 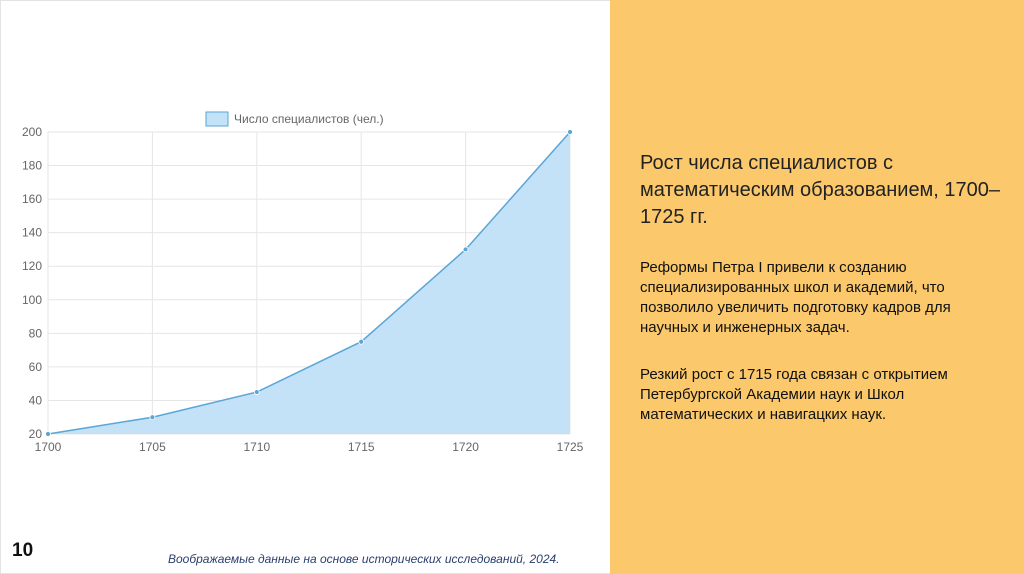 I want to click on x-tick-label: 1710, so click(x=256, y=447).